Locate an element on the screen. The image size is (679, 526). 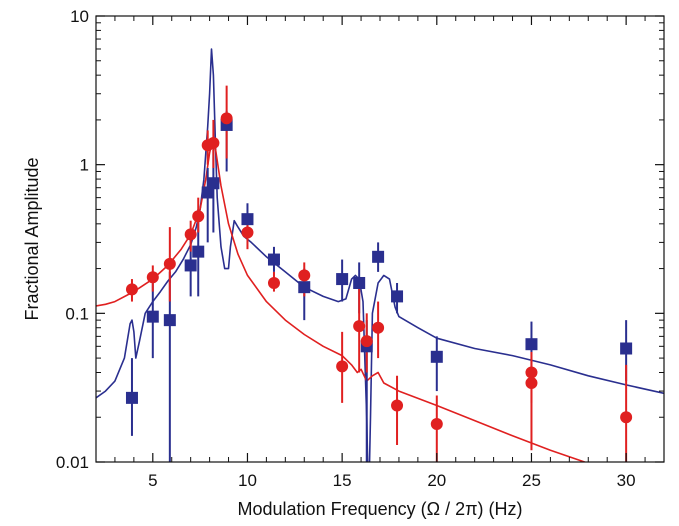
y-tick-label-4: 10 is located at coordinates (79, 16).